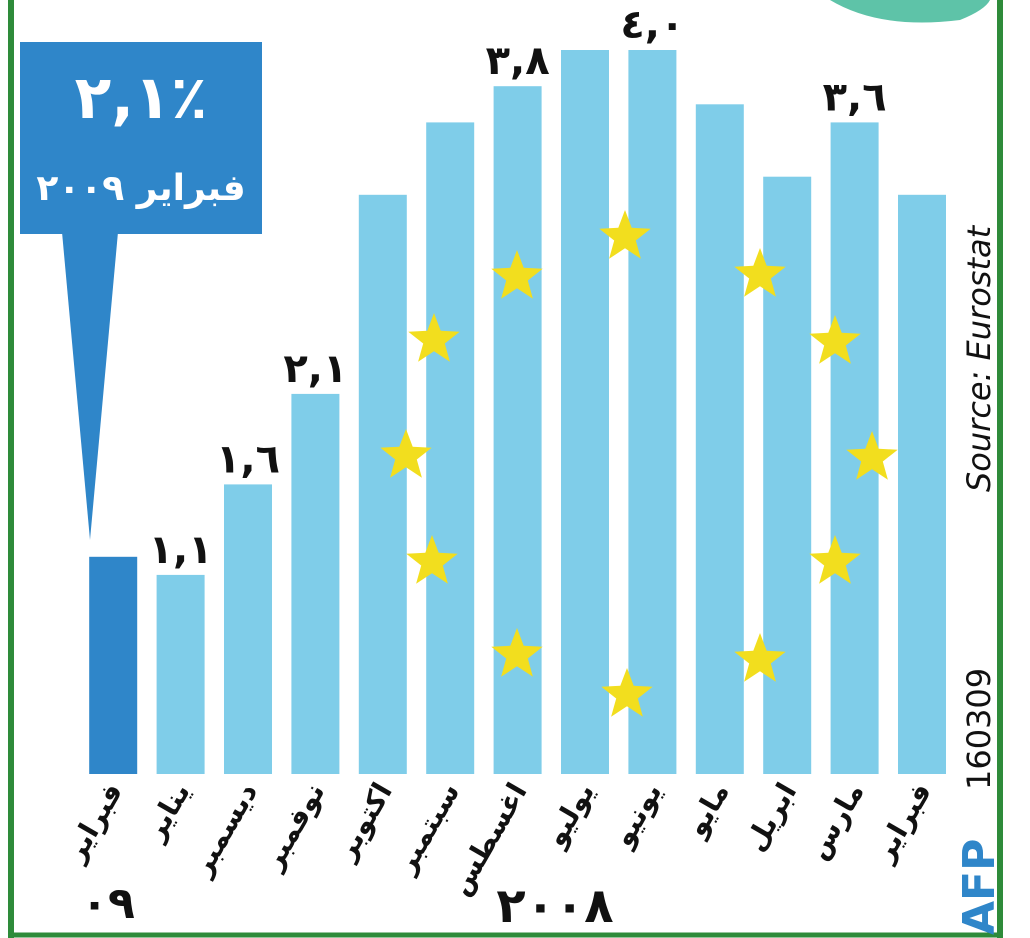 The height and width of the screenshot is (938, 1030). I want to click on callout-value: ٢,١٪, so click(141, 98).